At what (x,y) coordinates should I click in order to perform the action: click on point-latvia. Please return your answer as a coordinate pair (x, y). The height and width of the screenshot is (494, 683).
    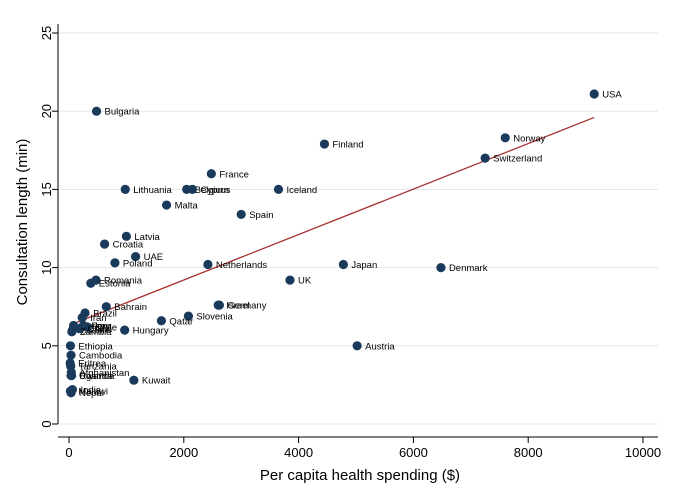
    Looking at the image, I should click on (126, 236).